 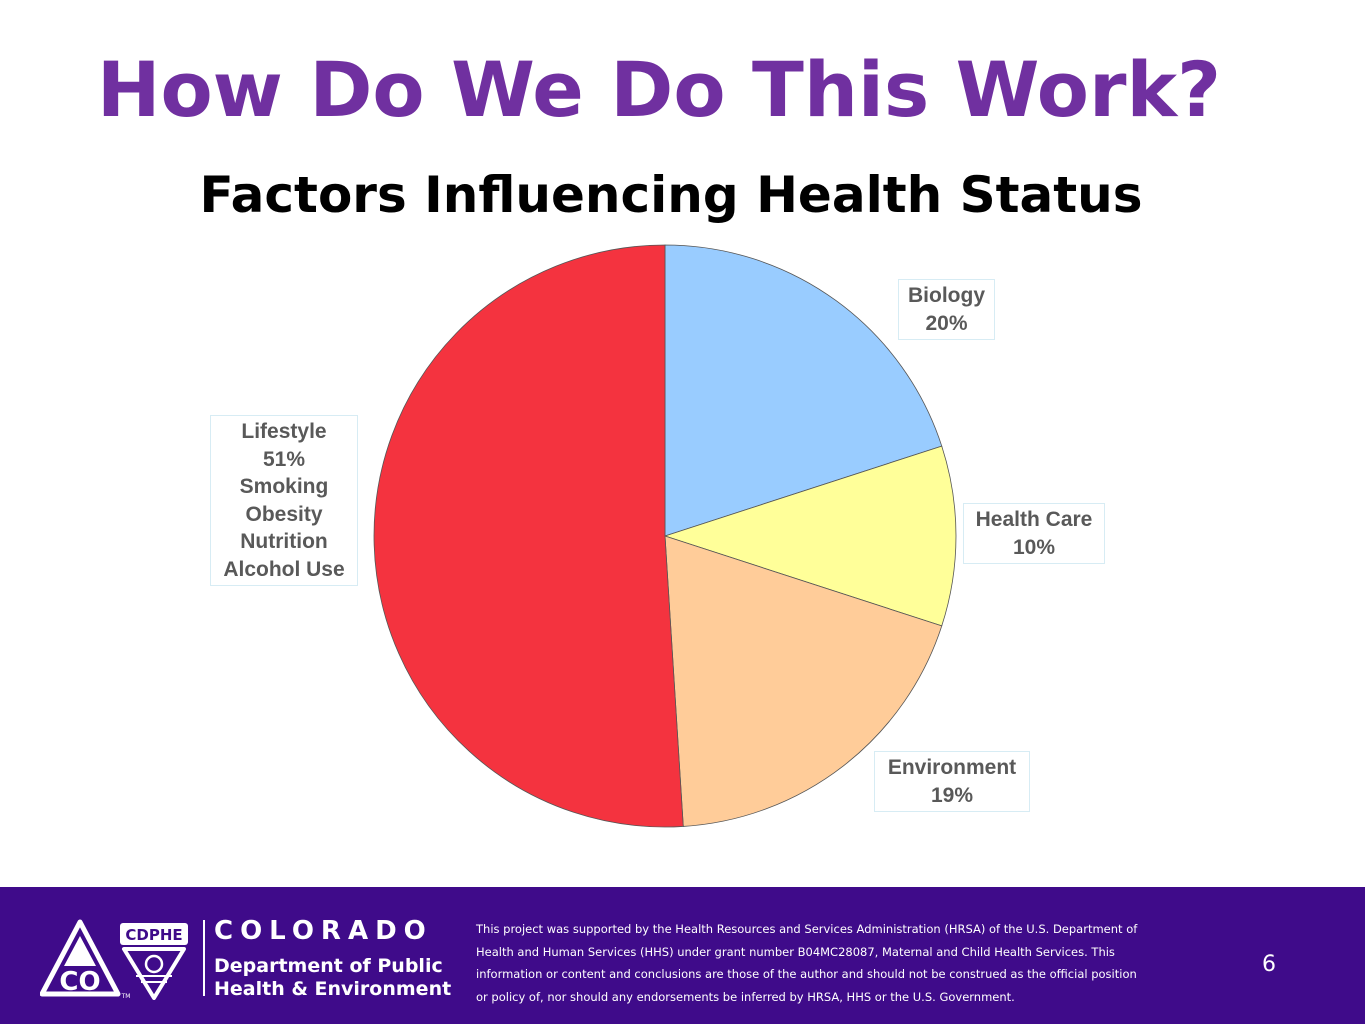 What do you see at coordinates (671, 195) in the screenshot?
I see `chart-title: Factors Influencing Health Status` at bounding box center [671, 195].